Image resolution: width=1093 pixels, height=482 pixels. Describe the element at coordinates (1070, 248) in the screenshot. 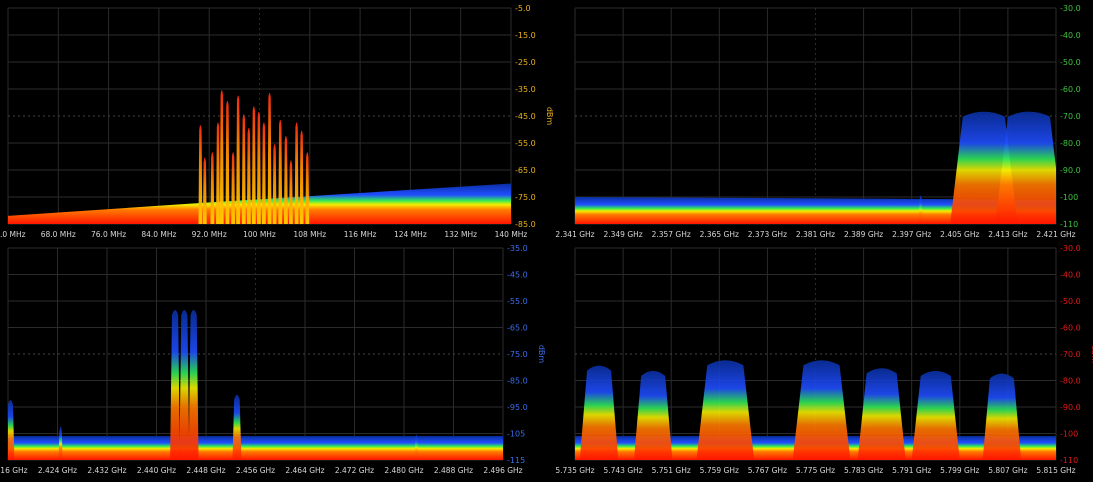

I see `y-tick-label: -30.0` at that location.